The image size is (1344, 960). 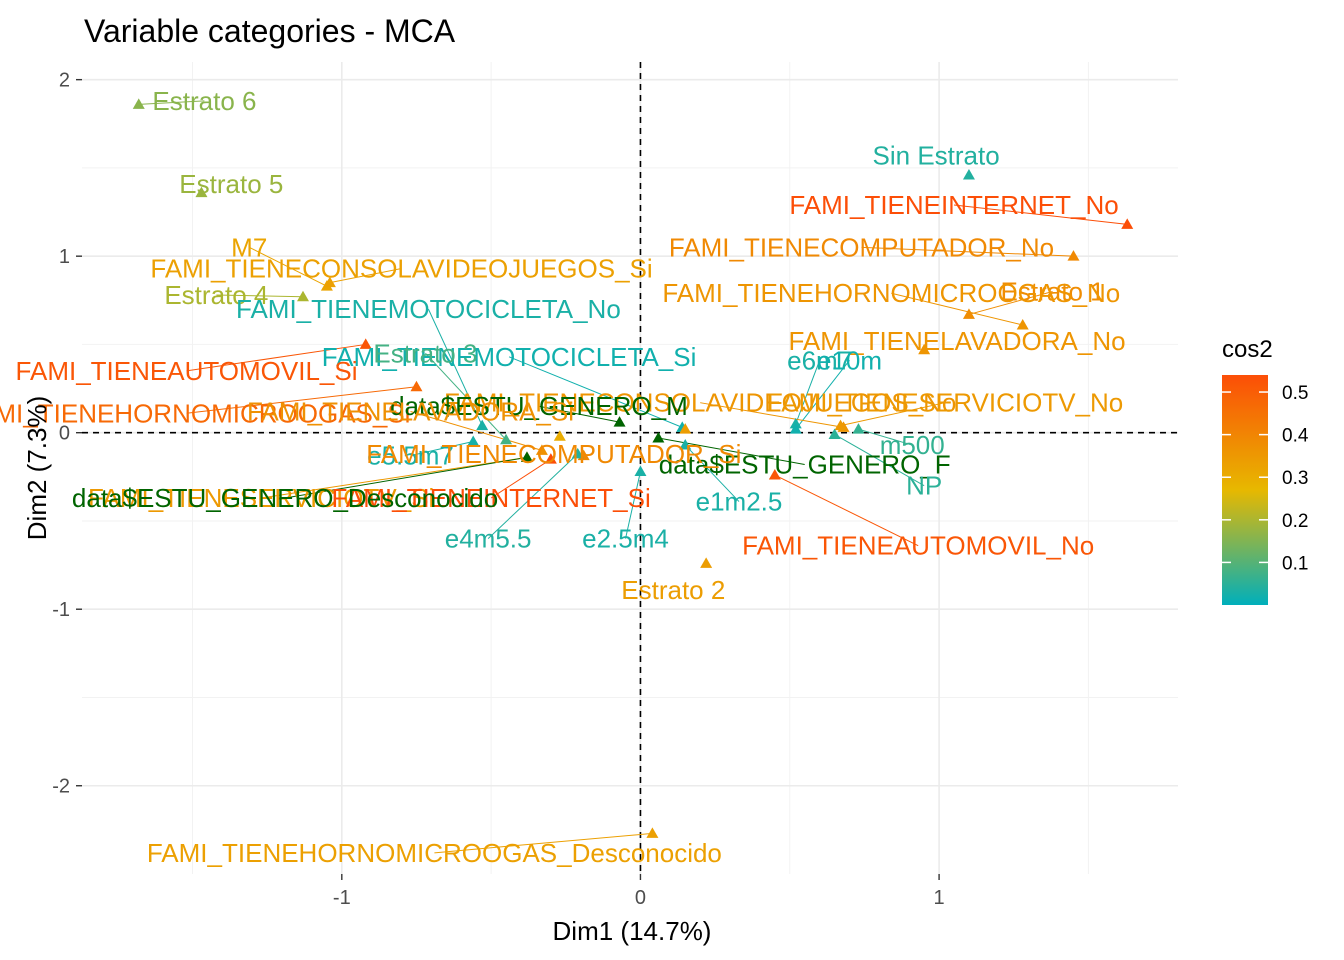 I want to click on point-label: FAMI_TIENECONSOLAVIDEOJUEGOS_No, so click(x=700, y=403).